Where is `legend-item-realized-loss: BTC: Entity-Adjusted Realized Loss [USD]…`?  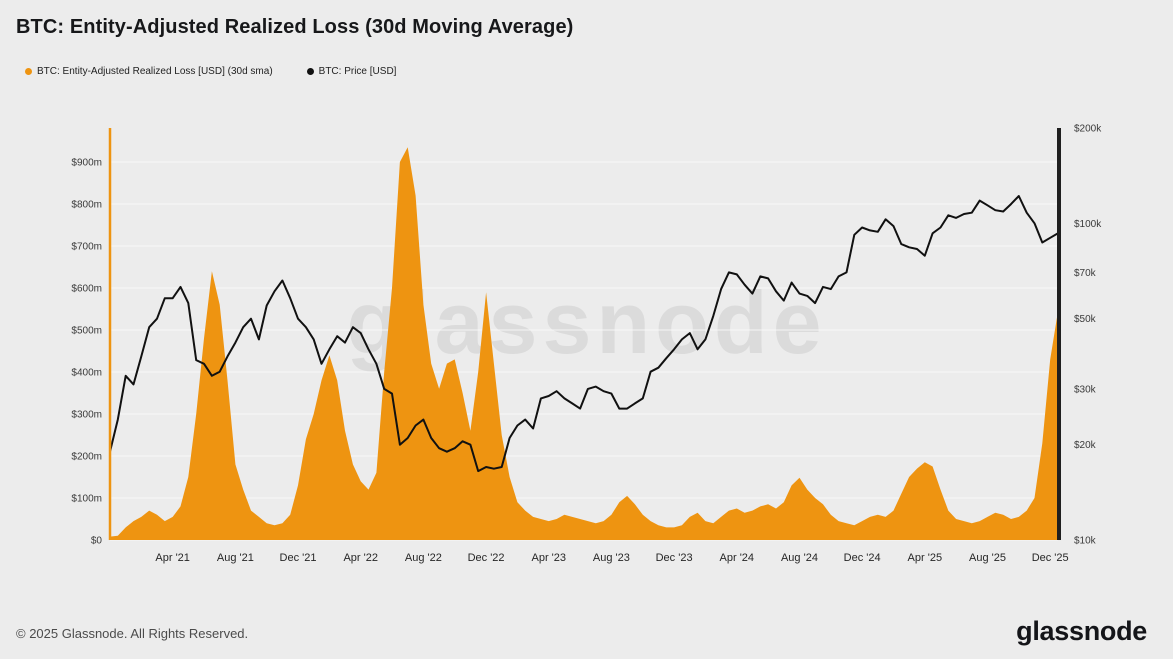
legend-item-realized-loss: BTC: Entity-Adjusted Realized Loss [USD]… is located at coordinates (149, 71).